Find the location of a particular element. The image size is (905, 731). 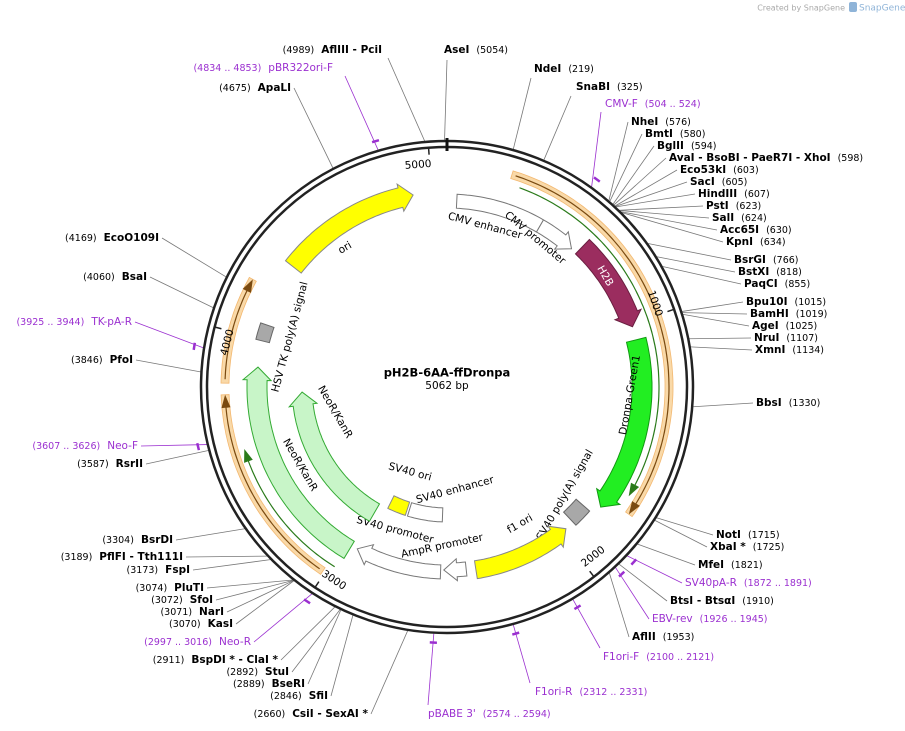

label-part: SnaBI is located at coordinates (593, 87).